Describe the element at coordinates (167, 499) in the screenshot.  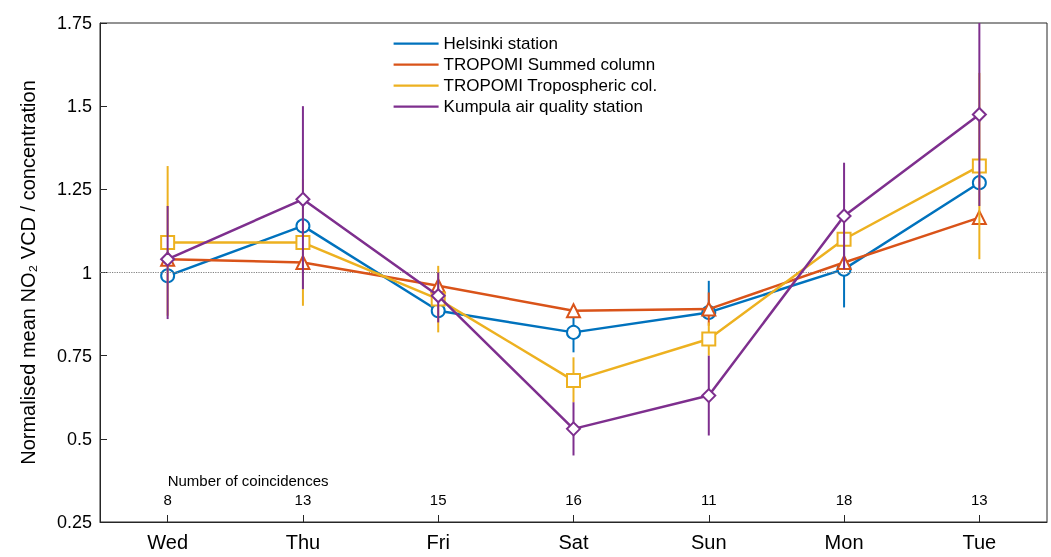
I see `annotation: 8` at that location.